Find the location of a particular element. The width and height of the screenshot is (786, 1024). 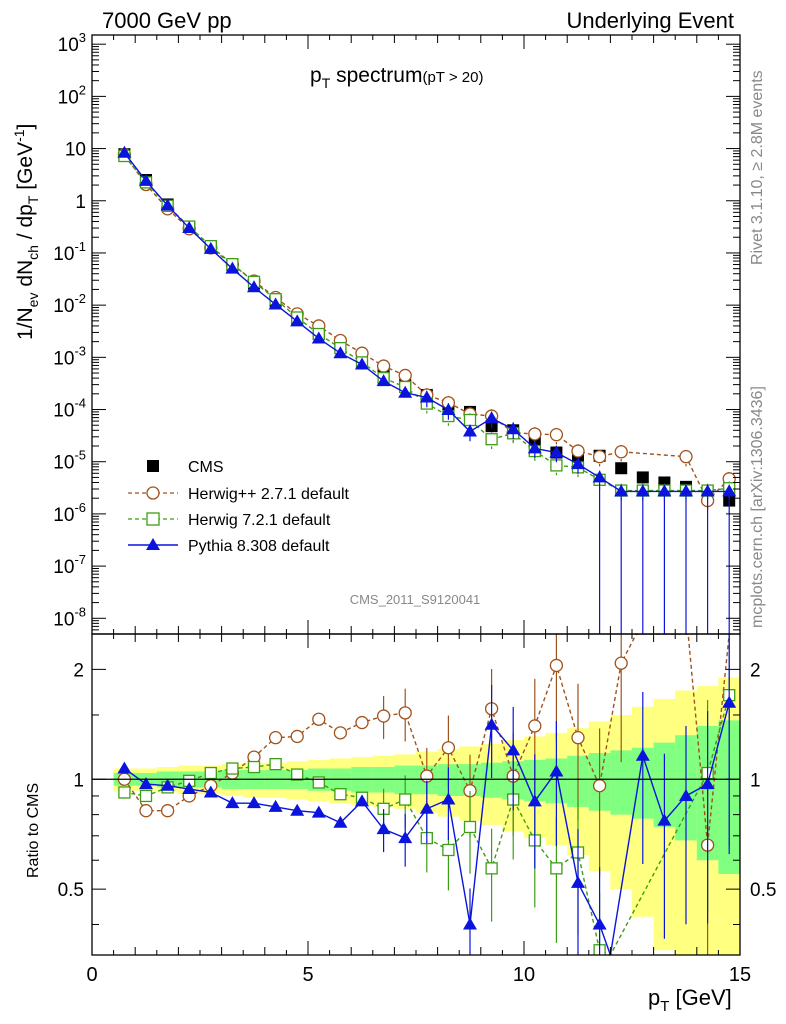

y-tick-label: 10⁻⁶ is located at coordinates (69, 513).